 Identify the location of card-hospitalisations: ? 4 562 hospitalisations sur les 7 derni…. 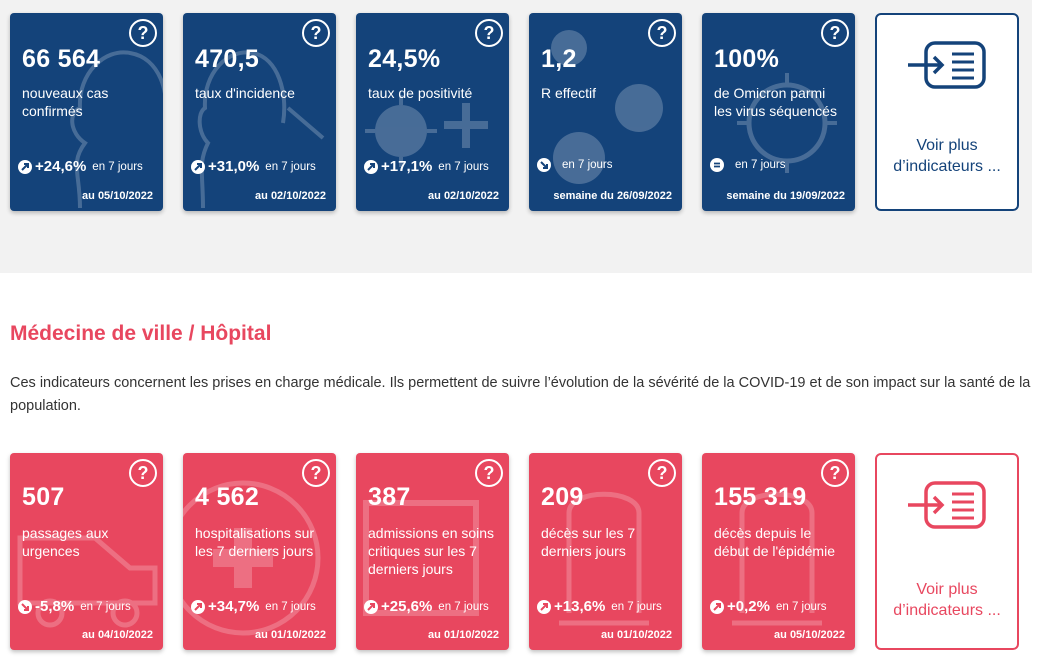
(259, 551).